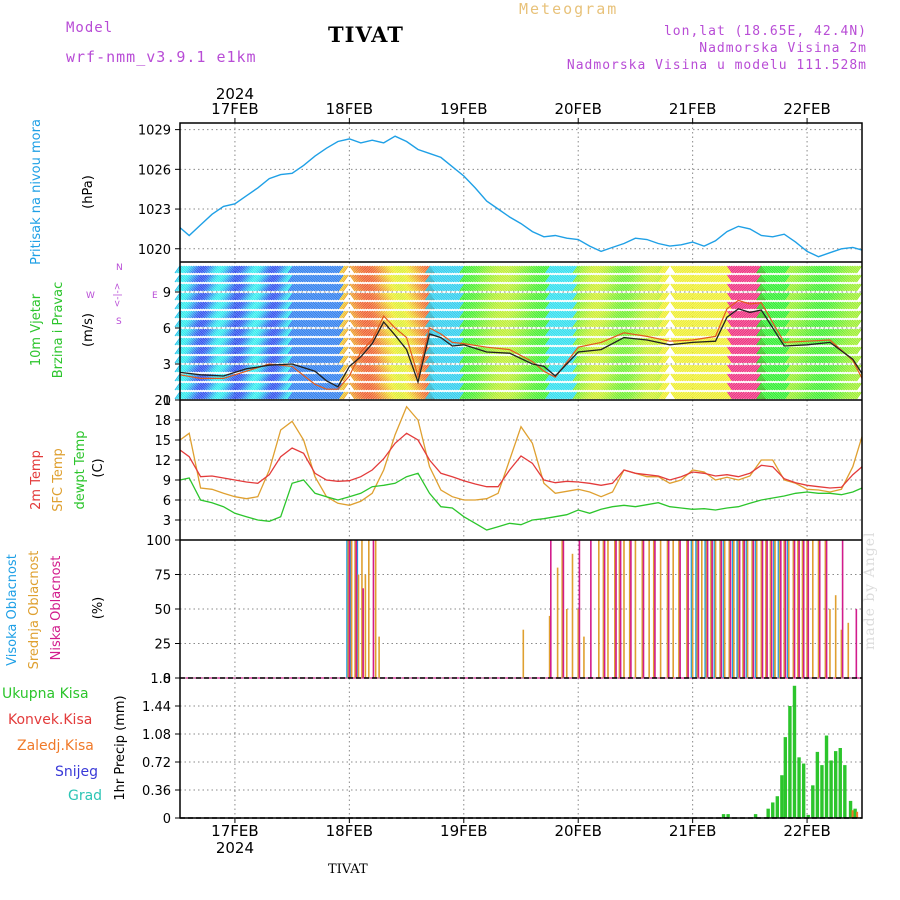 Image resolution: width=900 pixels, height=900 pixels. Describe the element at coordinates (154, 131) in the screenshot. I see `pressure-tick-label: 1029` at that location.